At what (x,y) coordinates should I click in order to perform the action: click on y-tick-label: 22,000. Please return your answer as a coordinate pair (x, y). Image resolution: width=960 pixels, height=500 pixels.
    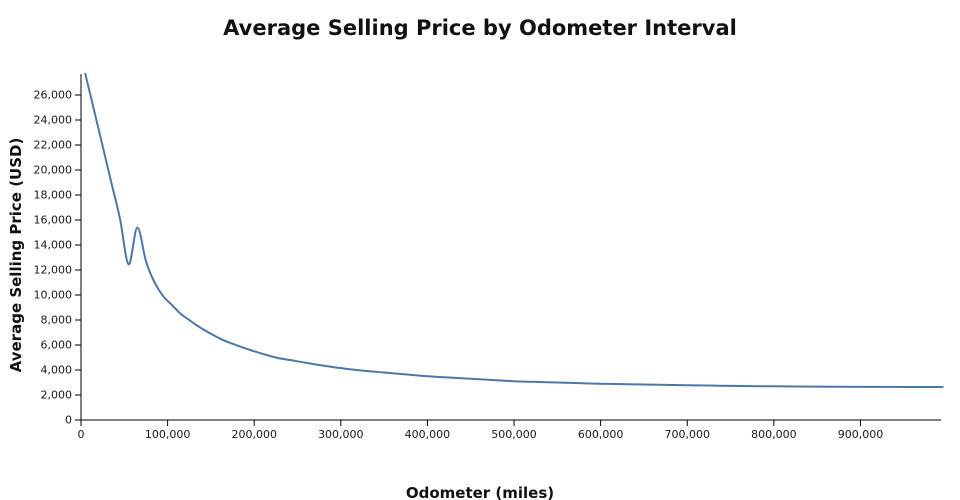
    Looking at the image, I should click on (53, 145).